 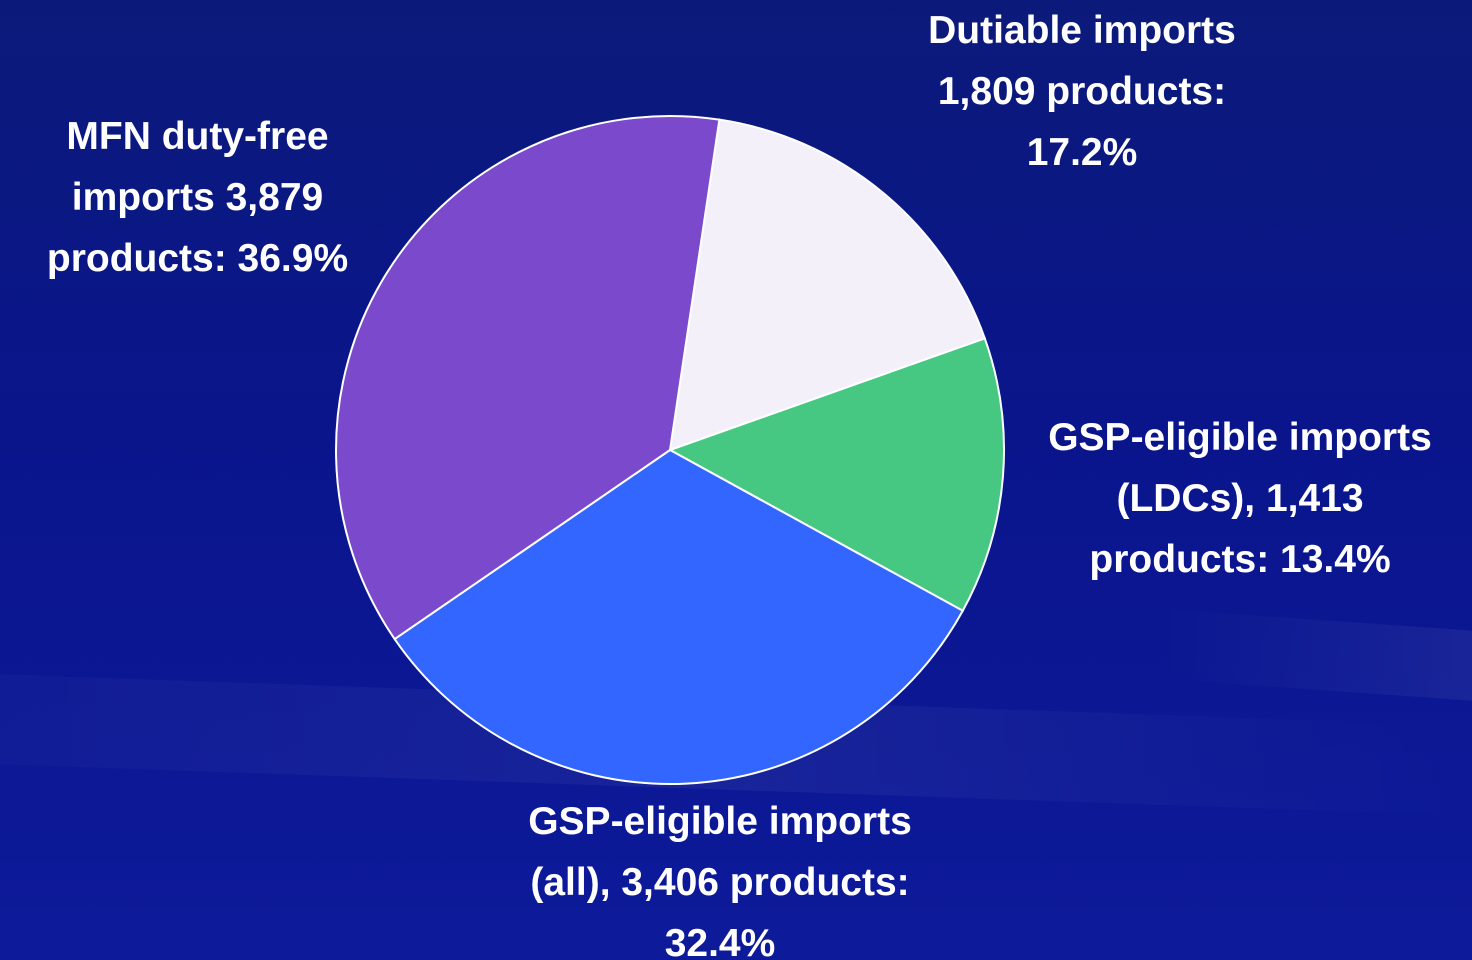 What do you see at coordinates (679, 616) in the screenshot?
I see `pie-slice-gsp-eligible-imports-all` at bounding box center [679, 616].